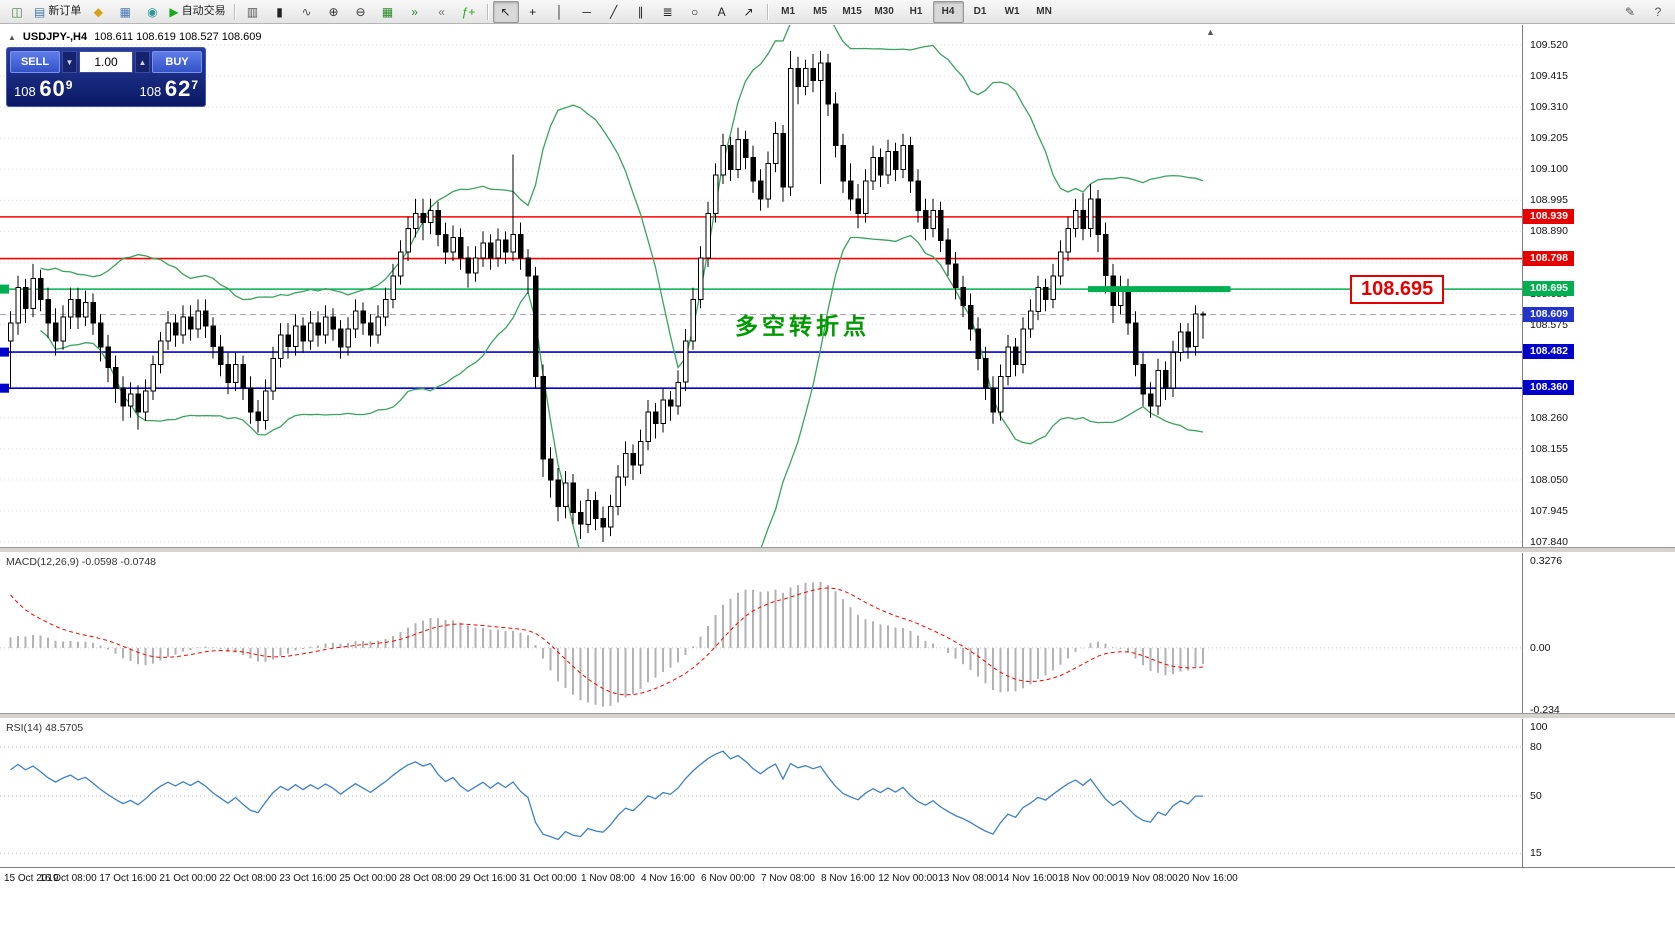 The height and width of the screenshot is (948, 1675). What do you see at coordinates (43, 88) in the screenshot?
I see `sell-price-display: 108 609` at bounding box center [43, 88].